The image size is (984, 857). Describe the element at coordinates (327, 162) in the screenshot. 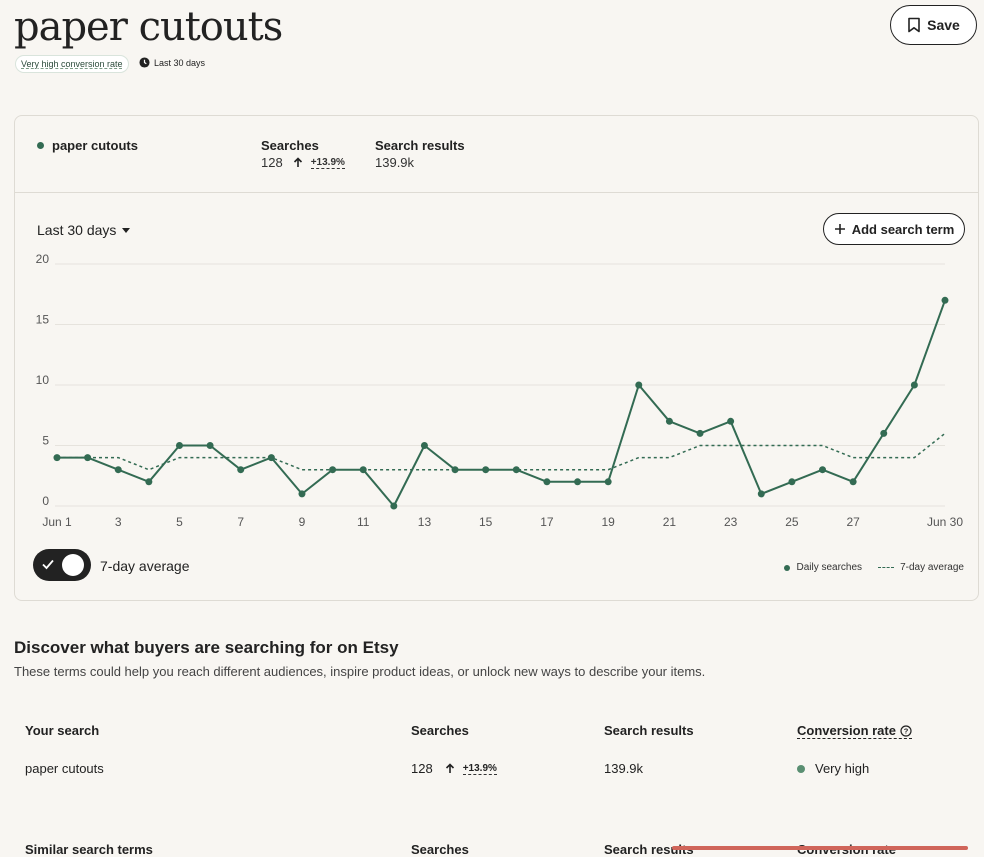

I see `searches-delta: +13.9%` at that location.